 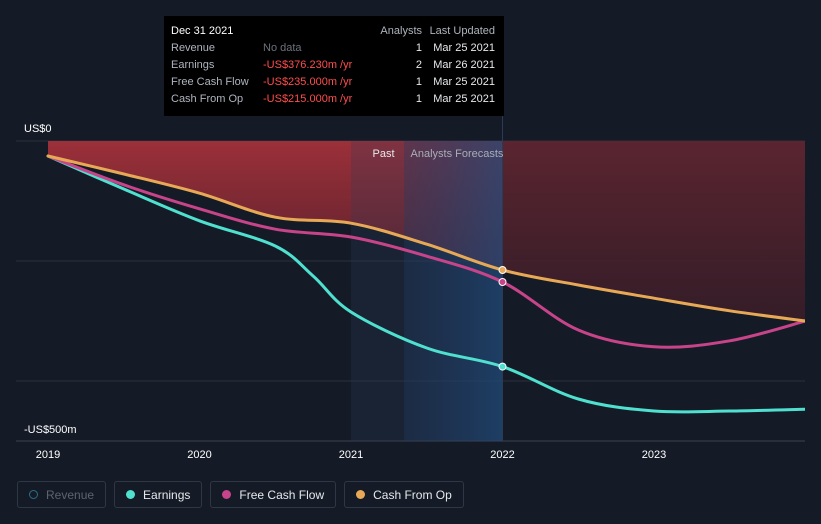 What do you see at coordinates (308, 65) in the screenshot?
I see `tooltip-row-value: -US$376.230m /yr` at bounding box center [308, 65].